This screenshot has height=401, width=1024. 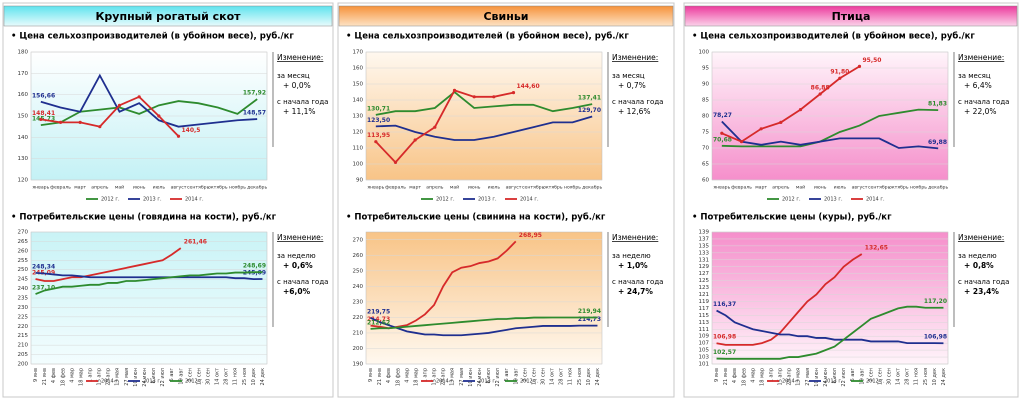 I want to click on y-tick-label: 255, so click(x=23, y=261).